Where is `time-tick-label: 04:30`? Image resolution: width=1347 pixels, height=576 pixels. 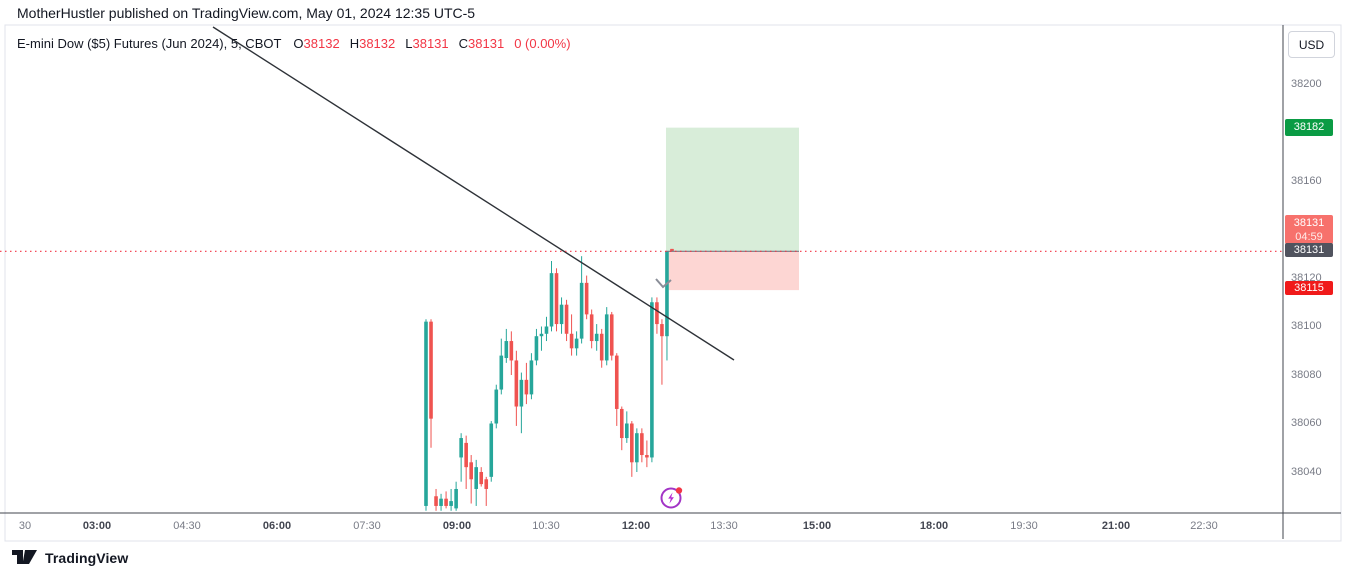
time-tick-label: 04:30 is located at coordinates (187, 526).